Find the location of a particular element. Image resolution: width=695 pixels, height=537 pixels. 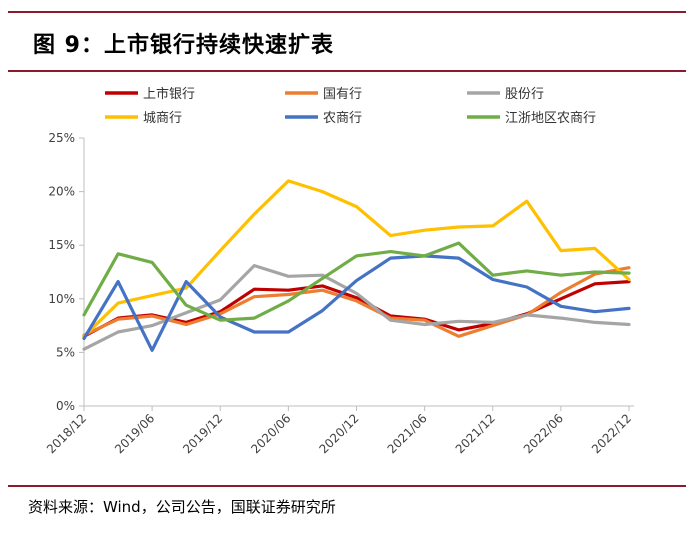

footer-rule is located at coordinates (347, 486).